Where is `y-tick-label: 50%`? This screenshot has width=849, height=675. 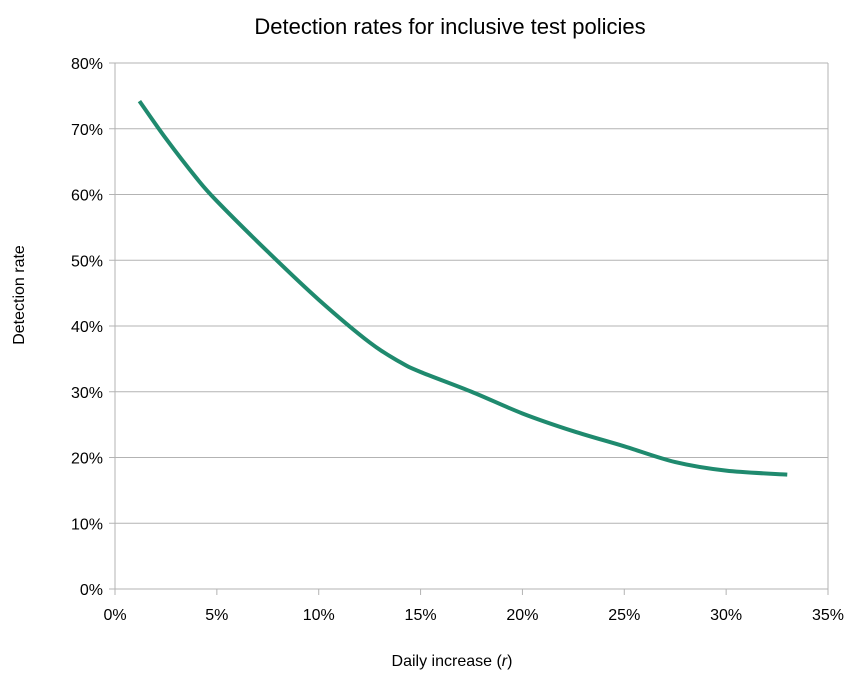
y-tick-label: 50% is located at coordinates (87, 261).